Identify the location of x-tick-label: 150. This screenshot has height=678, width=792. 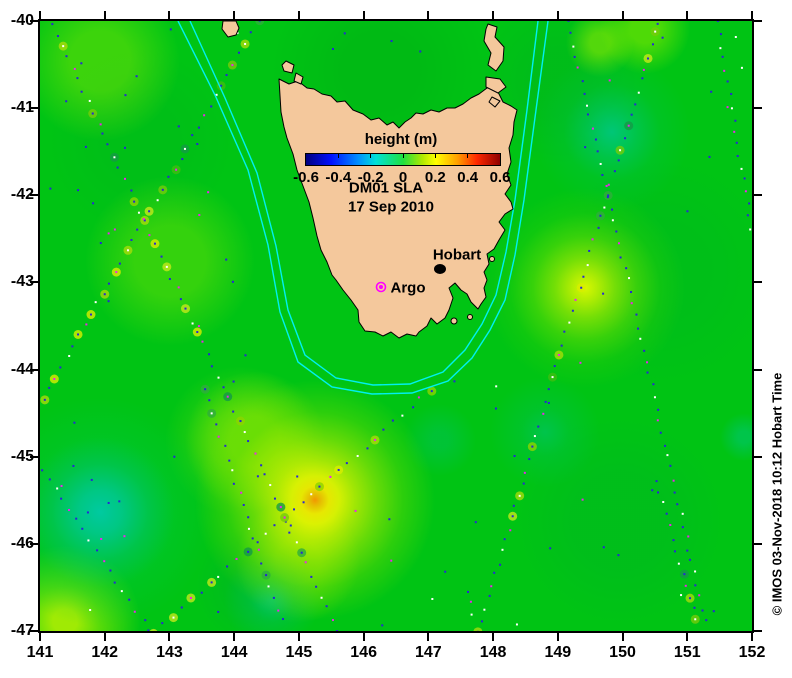
(622, 652).